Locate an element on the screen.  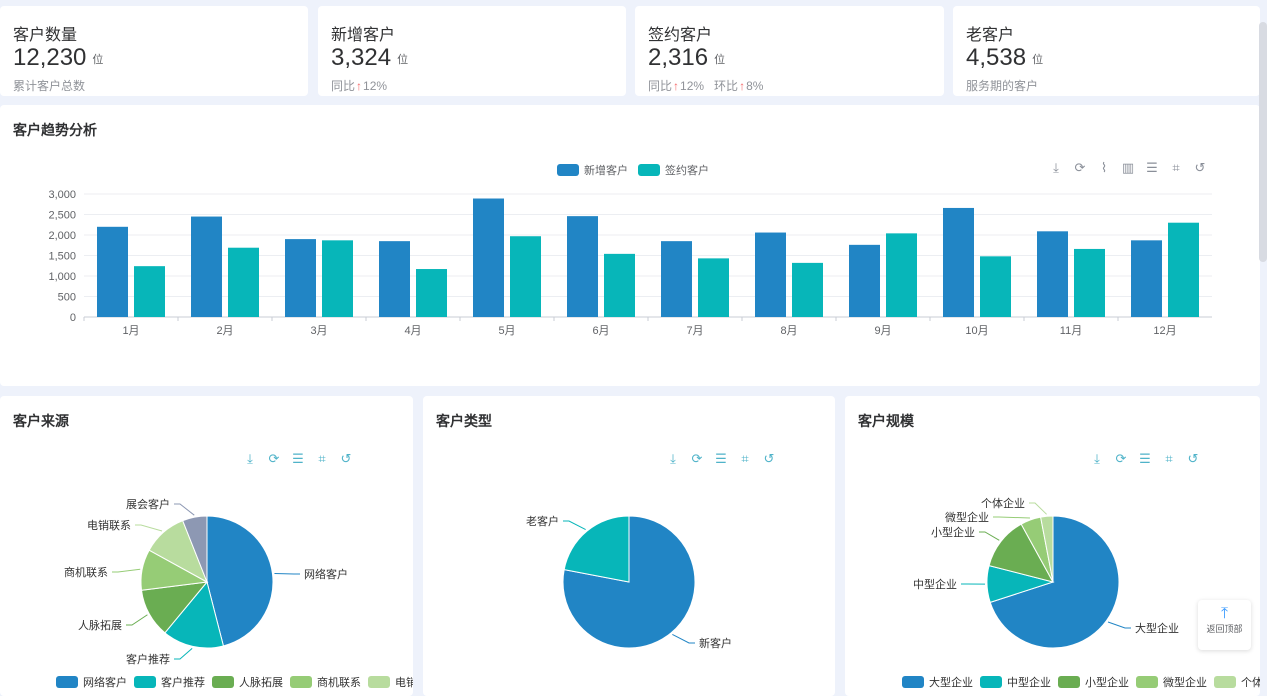
x-tick-label: 4月 is located at coordinates (412, 331).